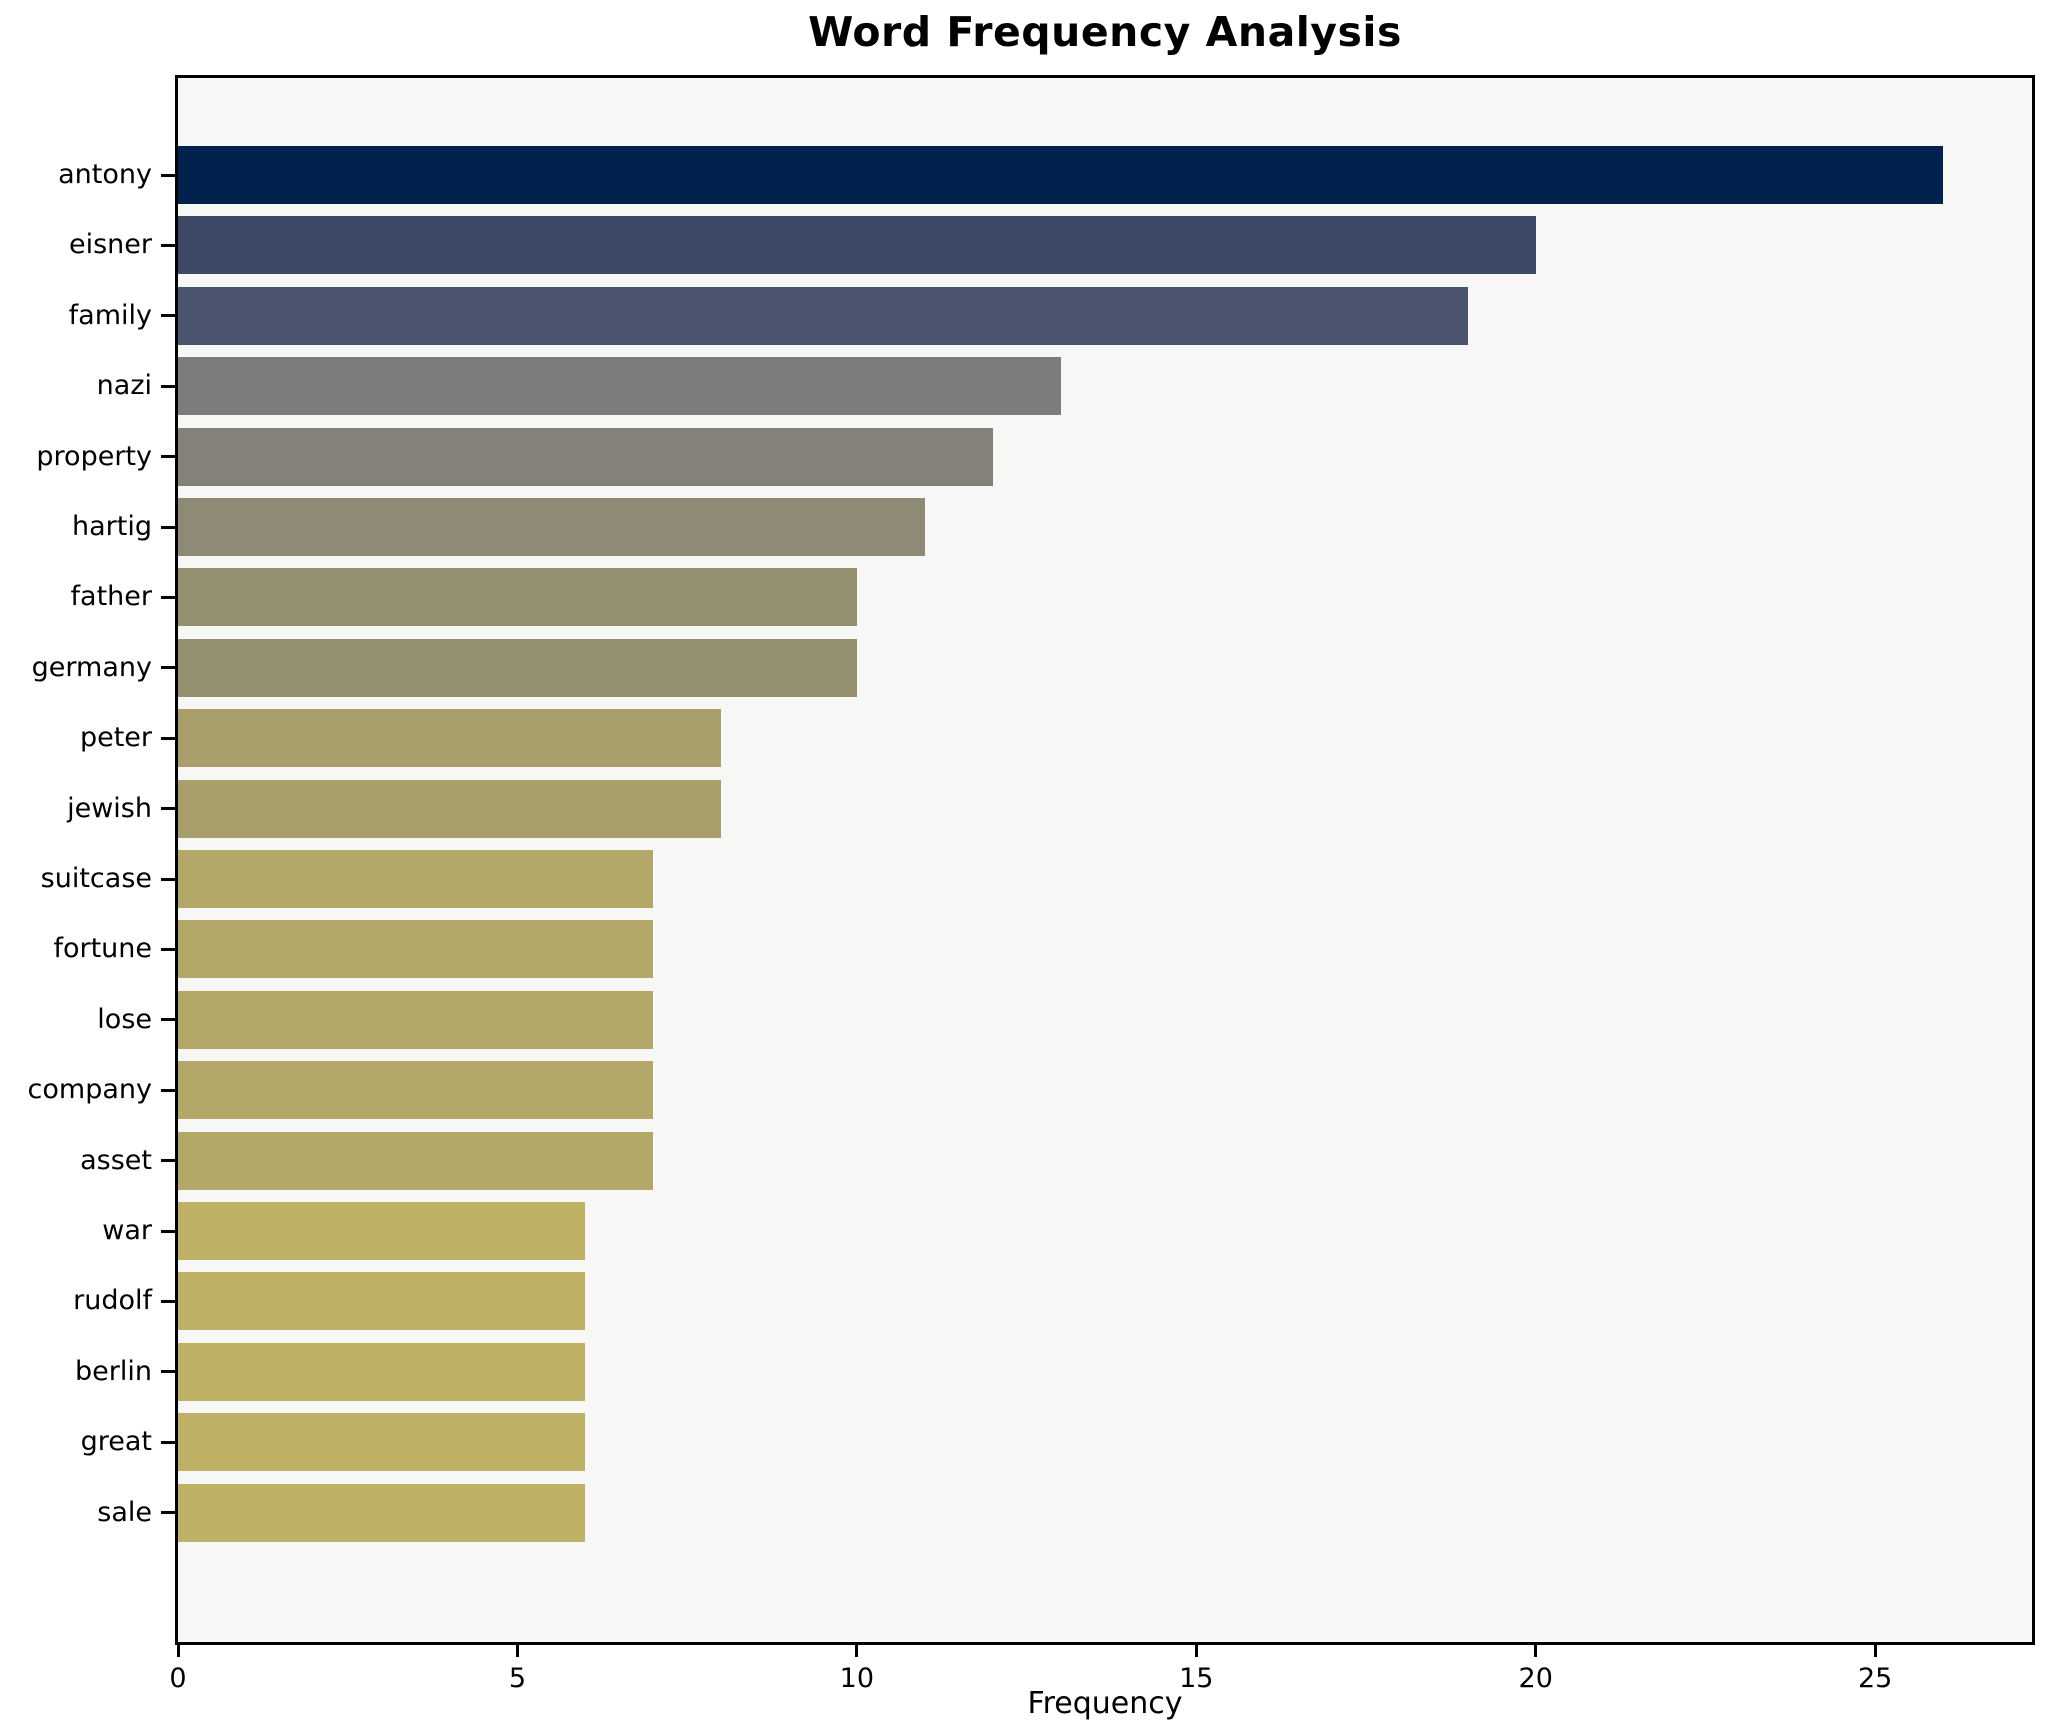  What do you see at coordinates (110, 315) in the screenshot?
I see `y-tick-label-family: family` at bounding box center [110, 315].